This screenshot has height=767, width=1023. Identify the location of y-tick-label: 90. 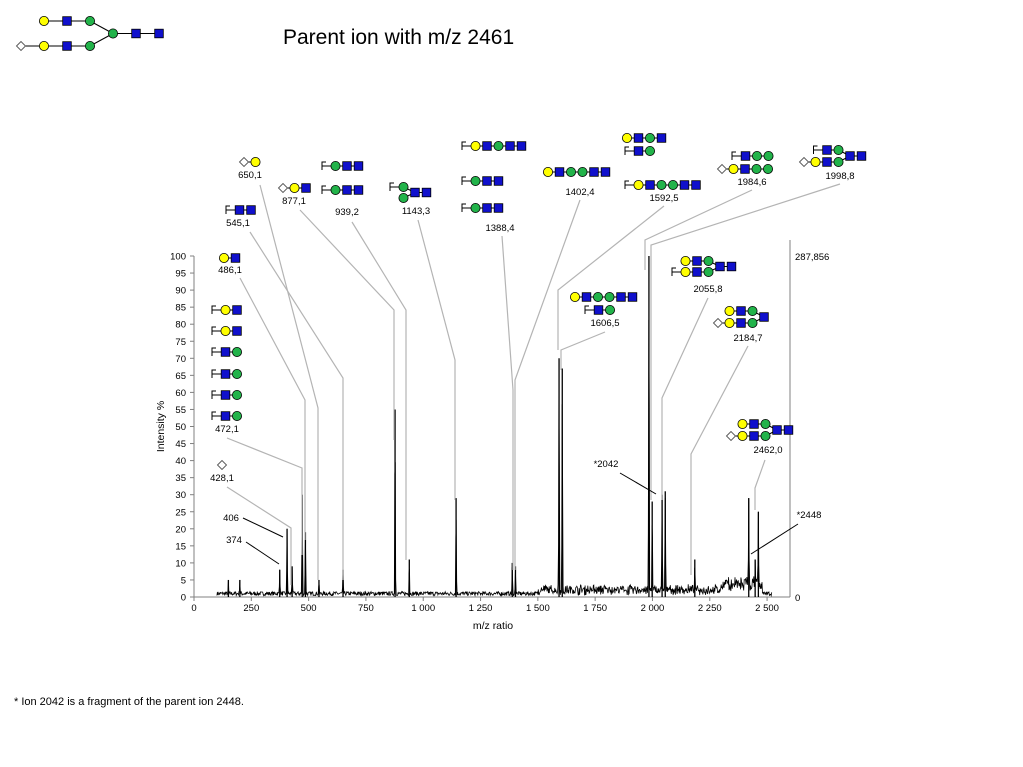
(180, 291).